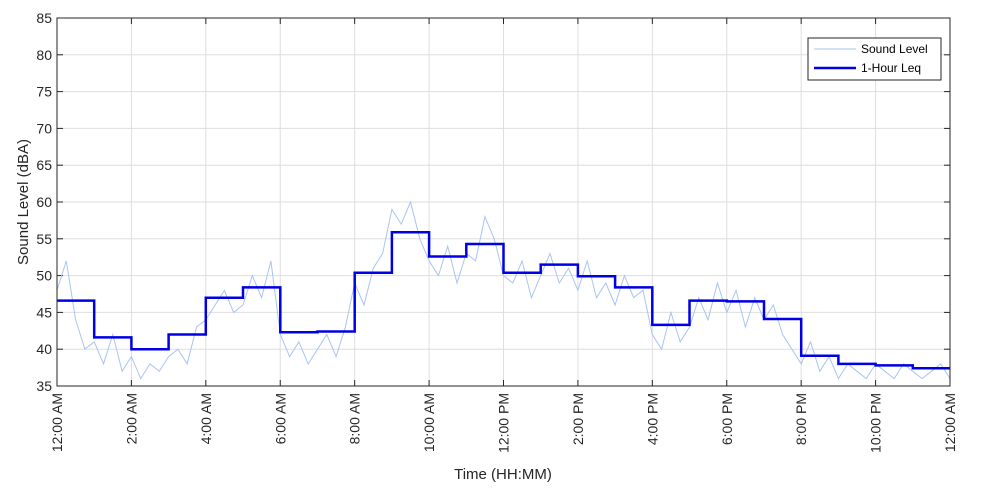 The height and width of the screenshot is (500, 1000). What do you see at coordinates (23, 202) in the screenshot?
I see `y-axis-title: Sound Level (dBA)` at bounding box center [23, 202].